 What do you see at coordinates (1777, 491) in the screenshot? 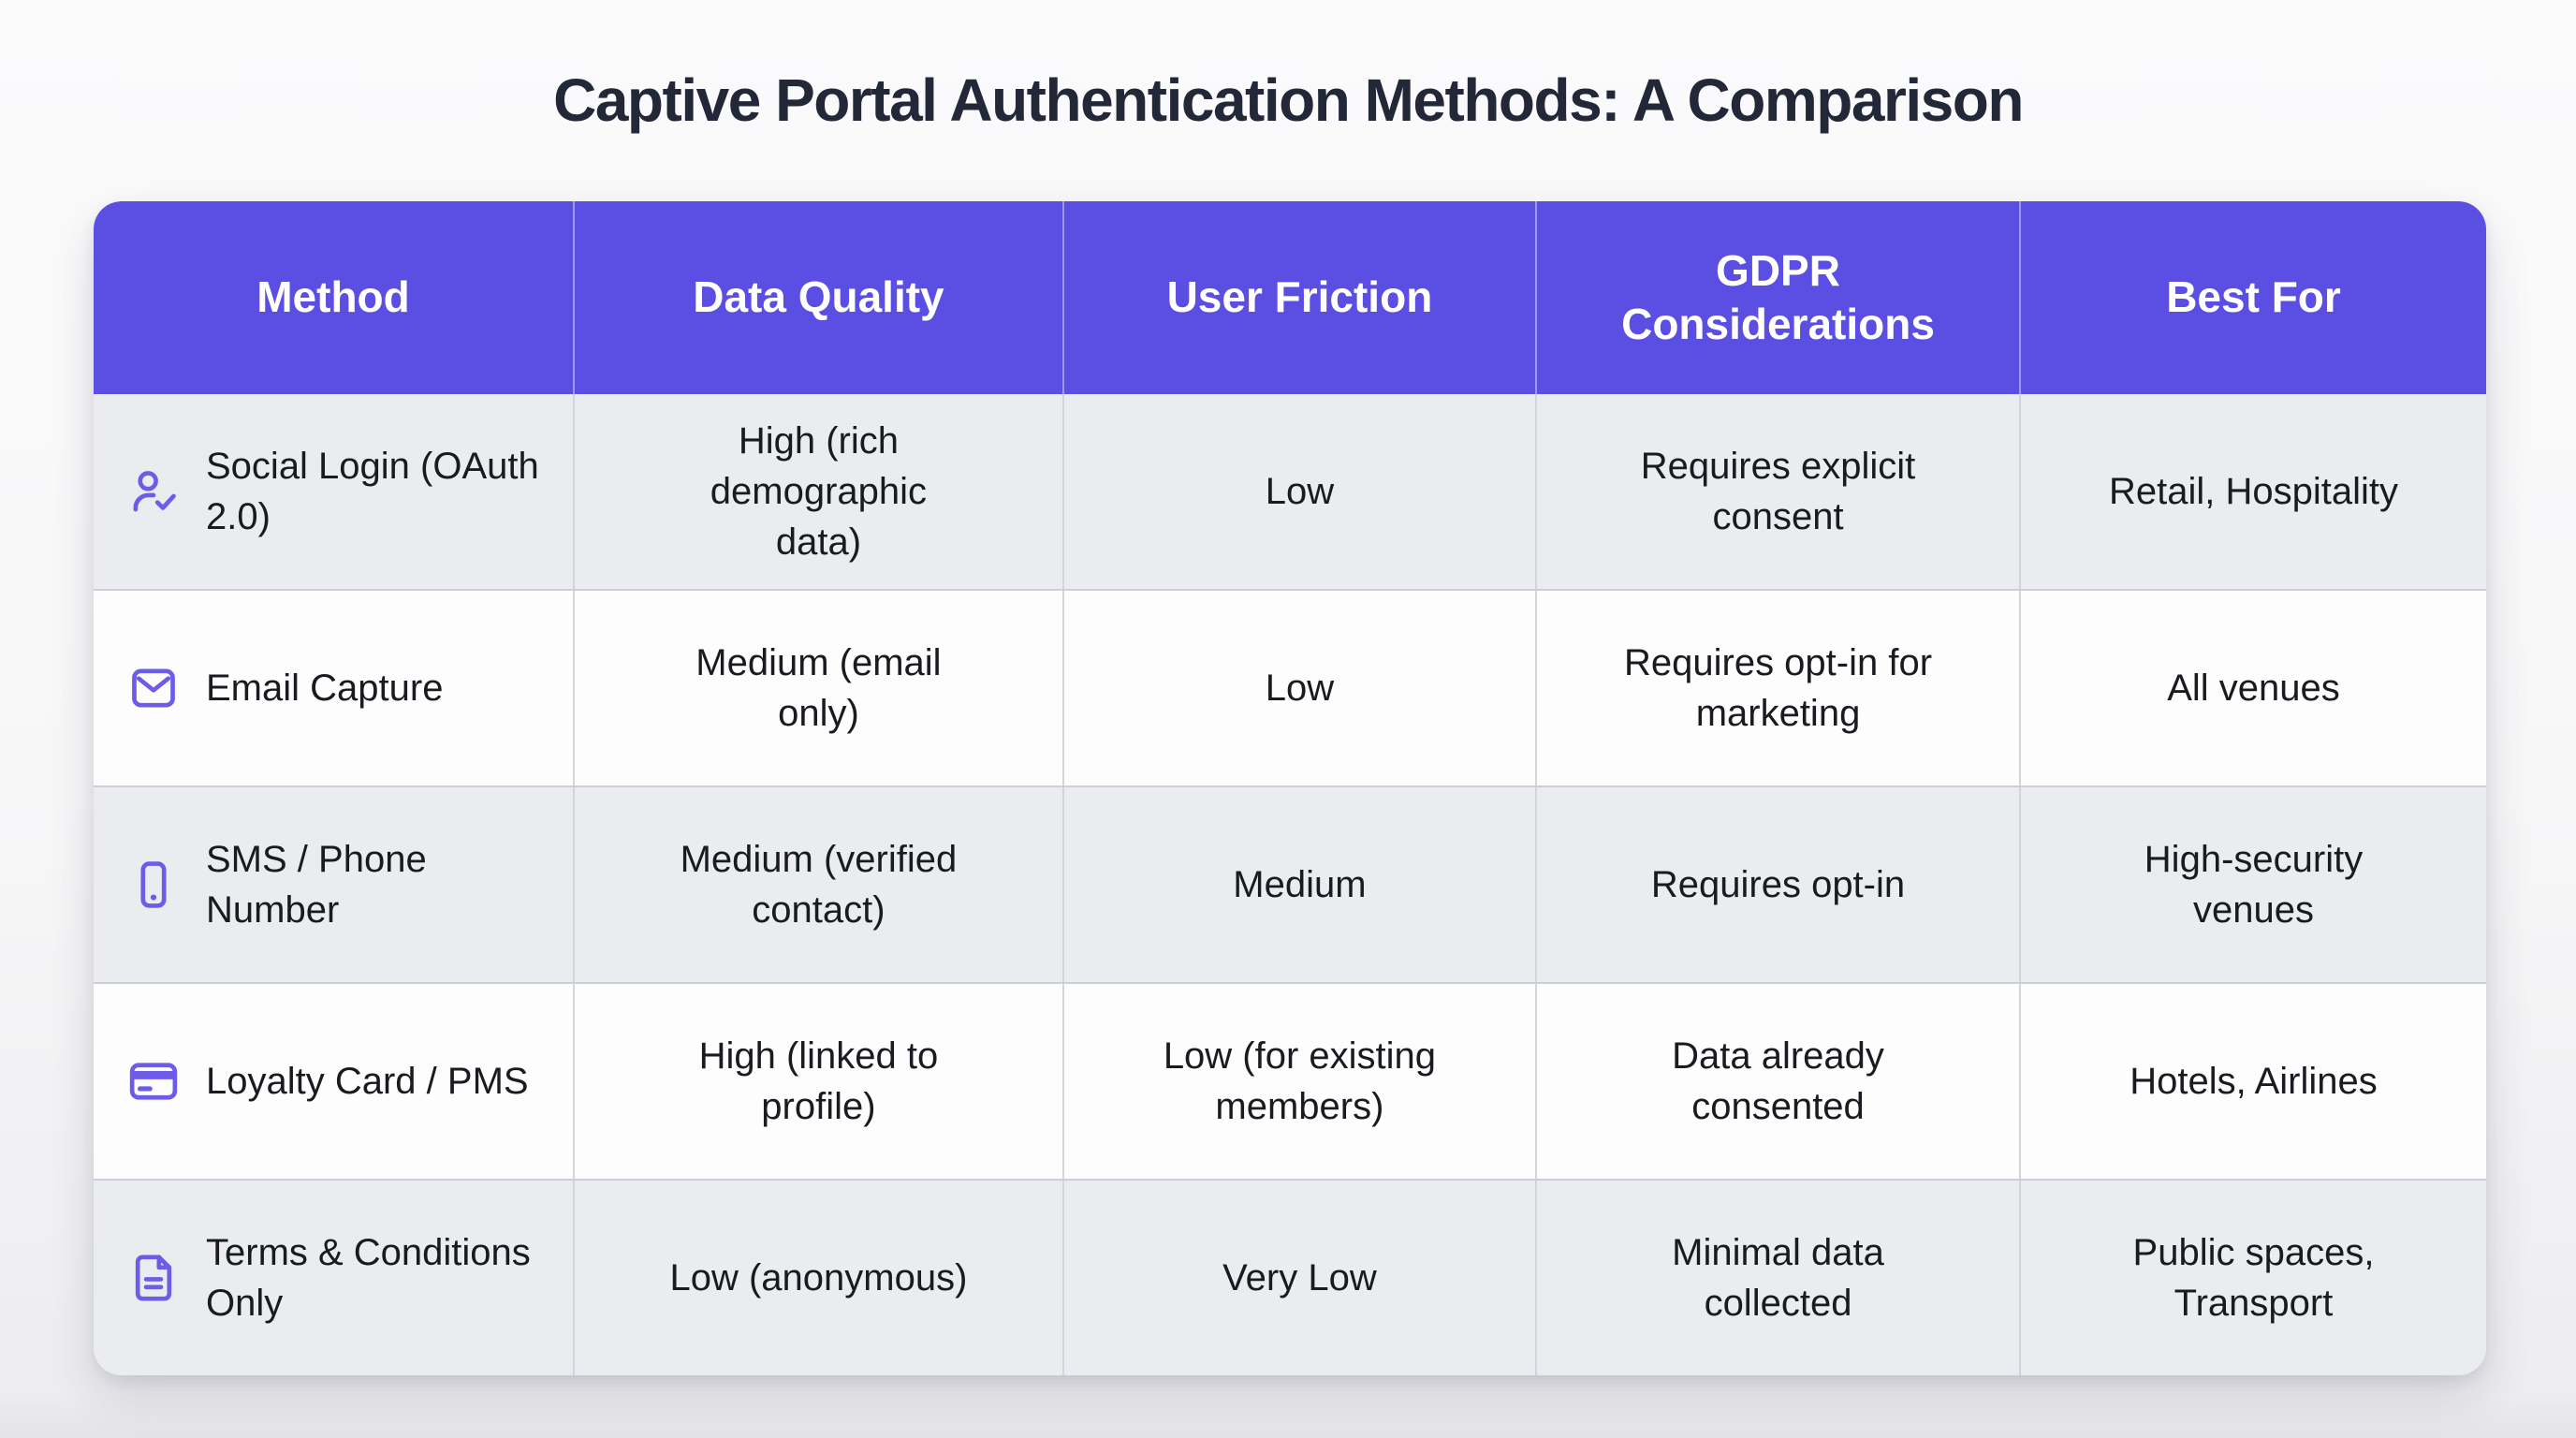
I see `gdpr-cell: Requires explicit consent` at bounding box center [1777, 491].